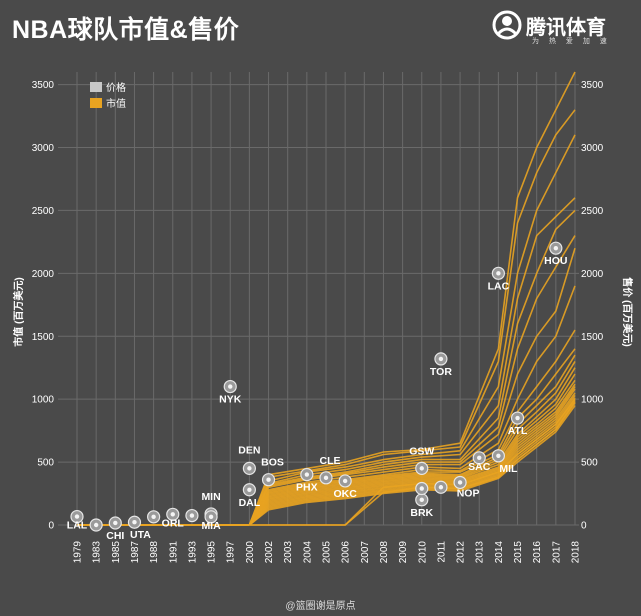 The height and width of the screenshot is (616, 641). What do you see at coordinates (480, 552) in the screenshot?
I see `x-tick-label: 2013` at bounding box center [480, 552].